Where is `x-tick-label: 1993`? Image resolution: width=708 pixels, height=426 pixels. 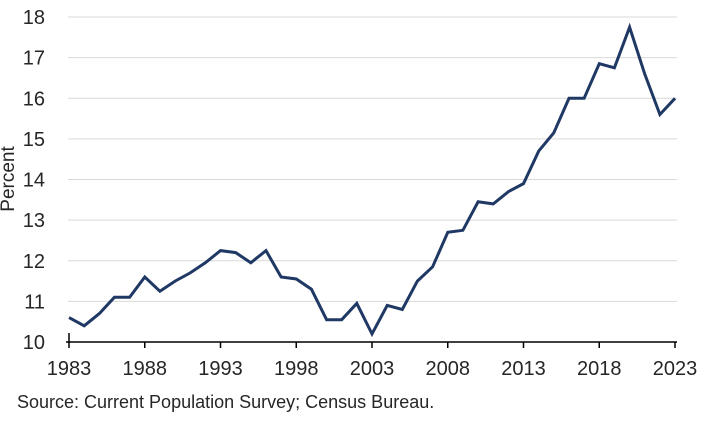 x-tick-label: 1993 is located at coordinates (220, 369).